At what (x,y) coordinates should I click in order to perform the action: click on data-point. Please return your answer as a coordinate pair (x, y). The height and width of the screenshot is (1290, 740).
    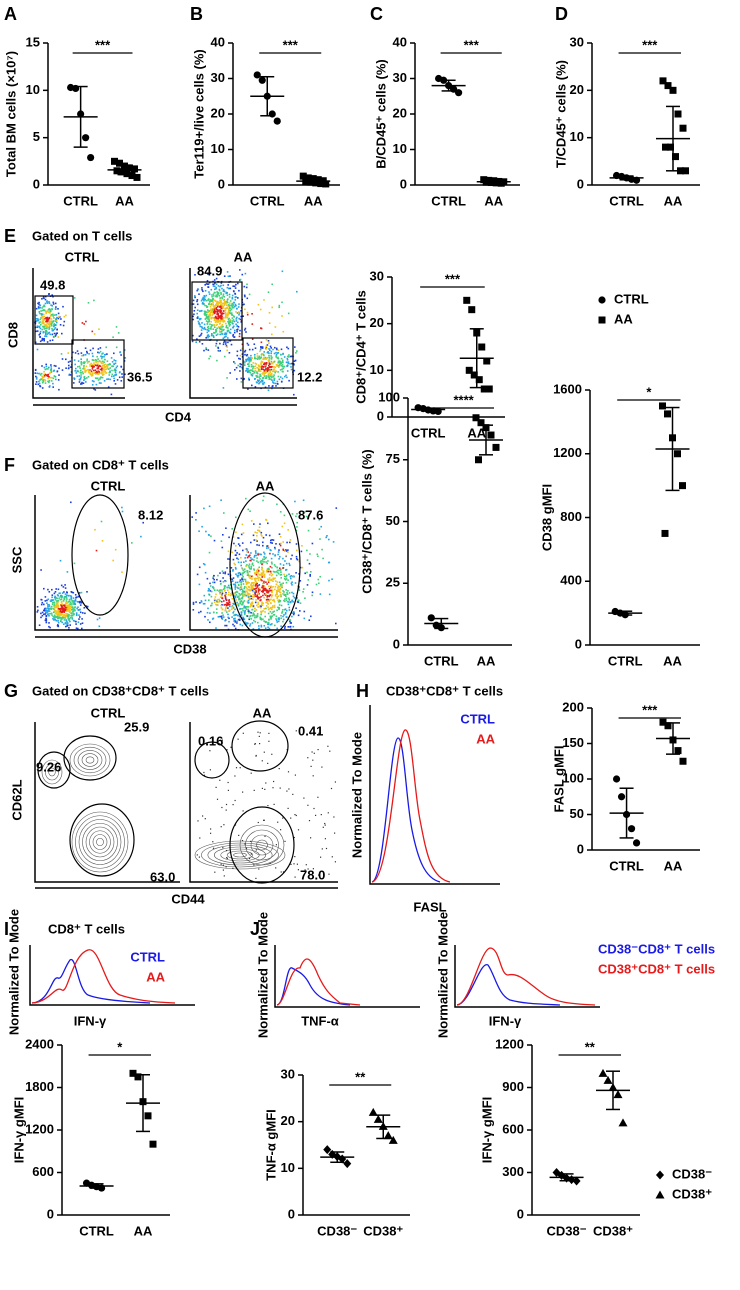
    Looking at the image, I should click on (476, 418).